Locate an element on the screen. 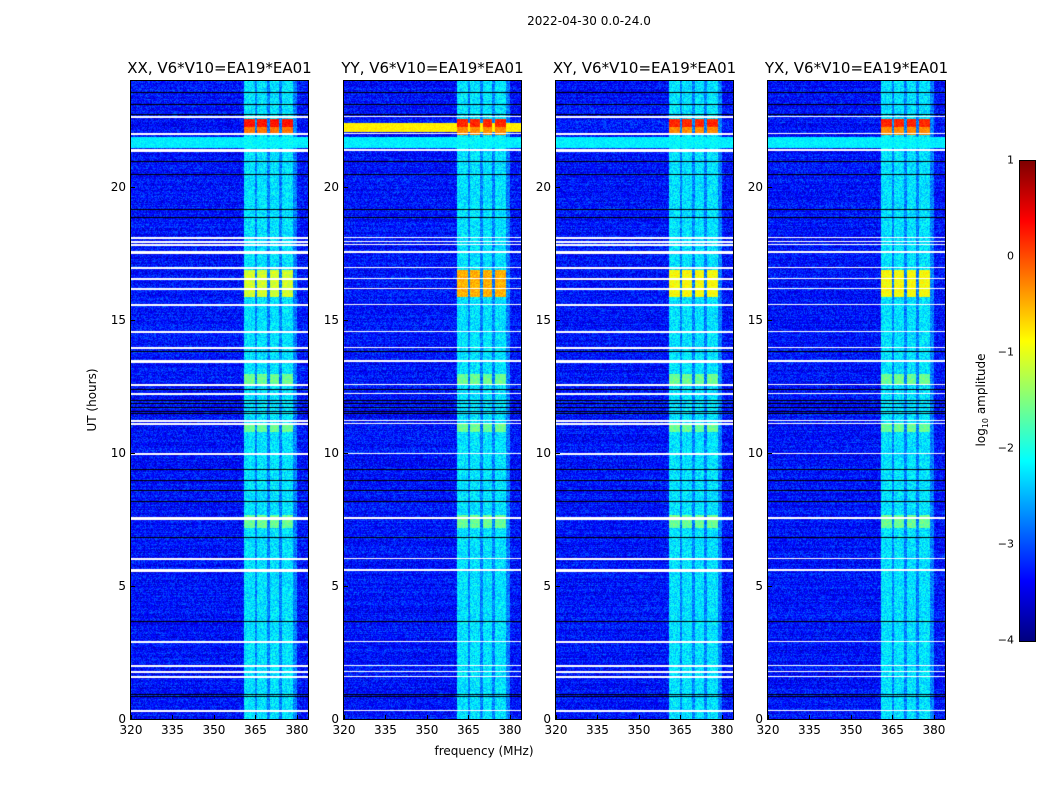  y-tick-label-1-4: 20 is located at coordinates (331, 187).